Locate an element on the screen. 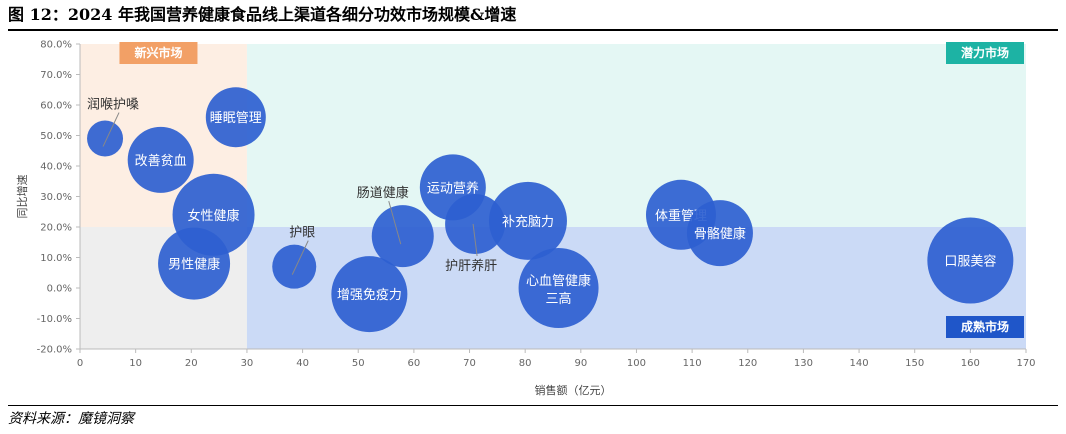 The width and height of the screenshot is (1066, 434). quadrant-tag-label: 新兴市场 is located at coordinates (158, 52).